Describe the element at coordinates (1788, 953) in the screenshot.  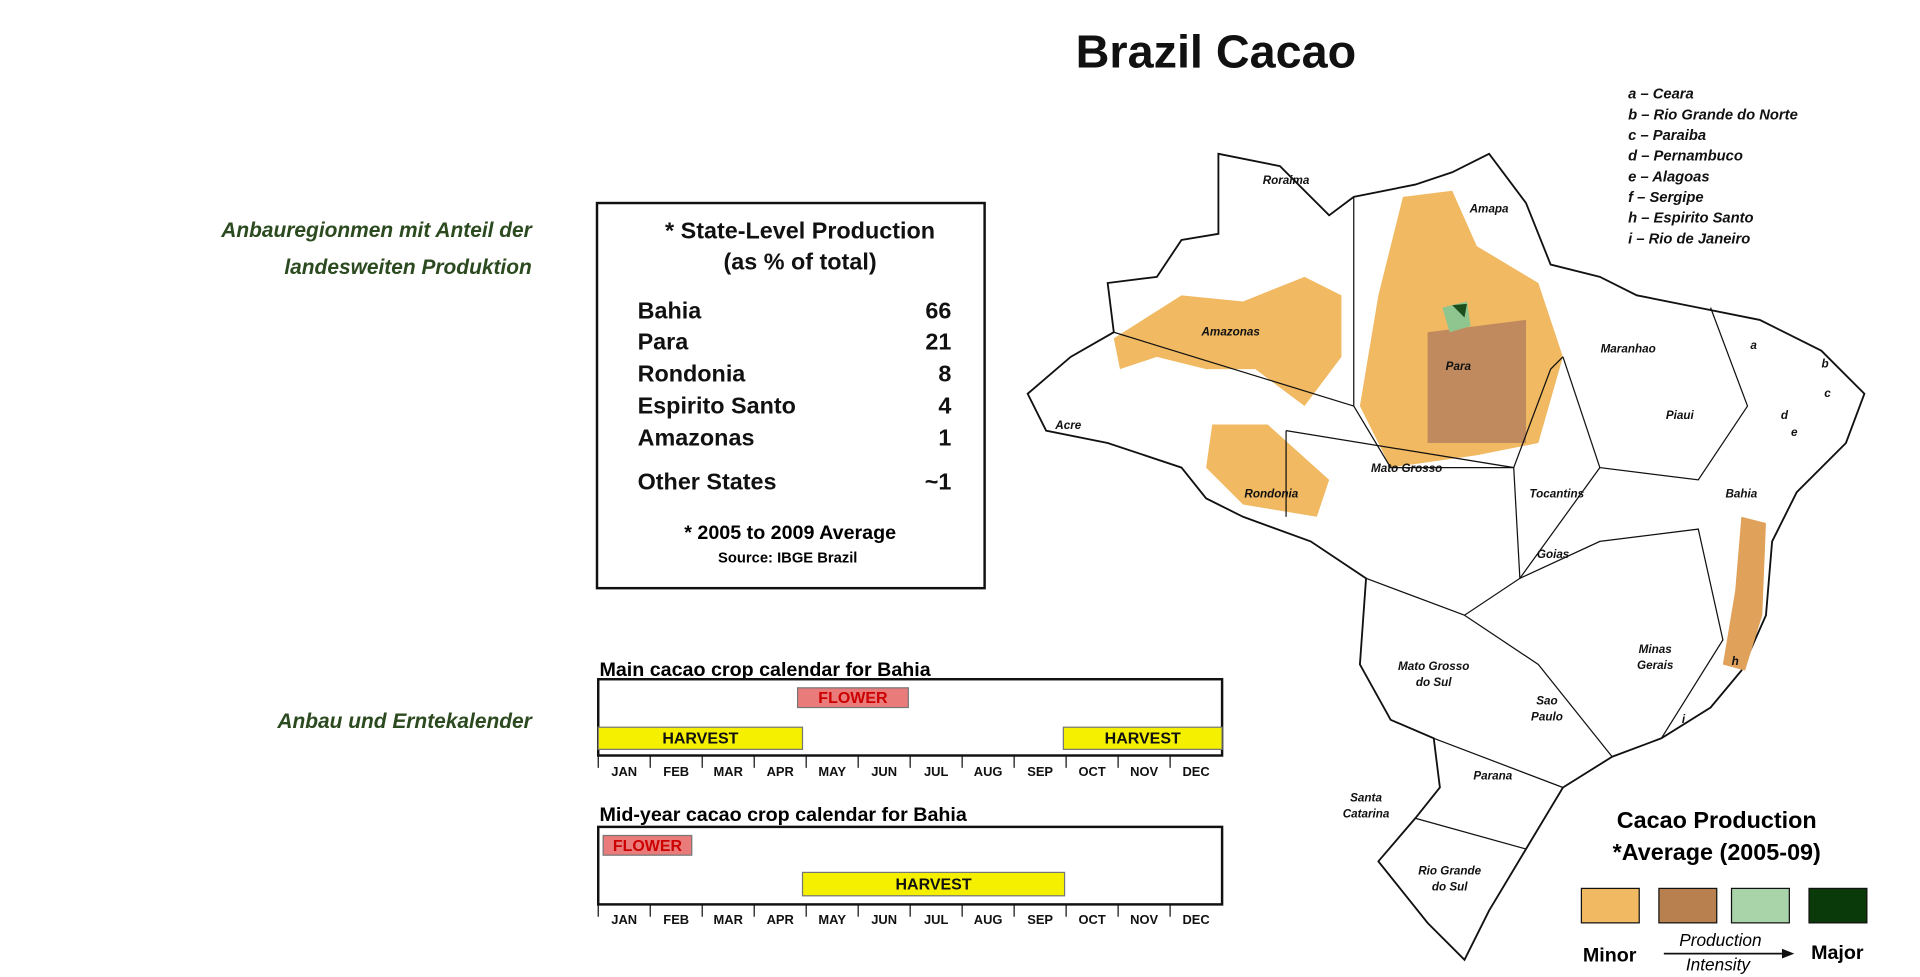
I see `legend-arrow` at that location.